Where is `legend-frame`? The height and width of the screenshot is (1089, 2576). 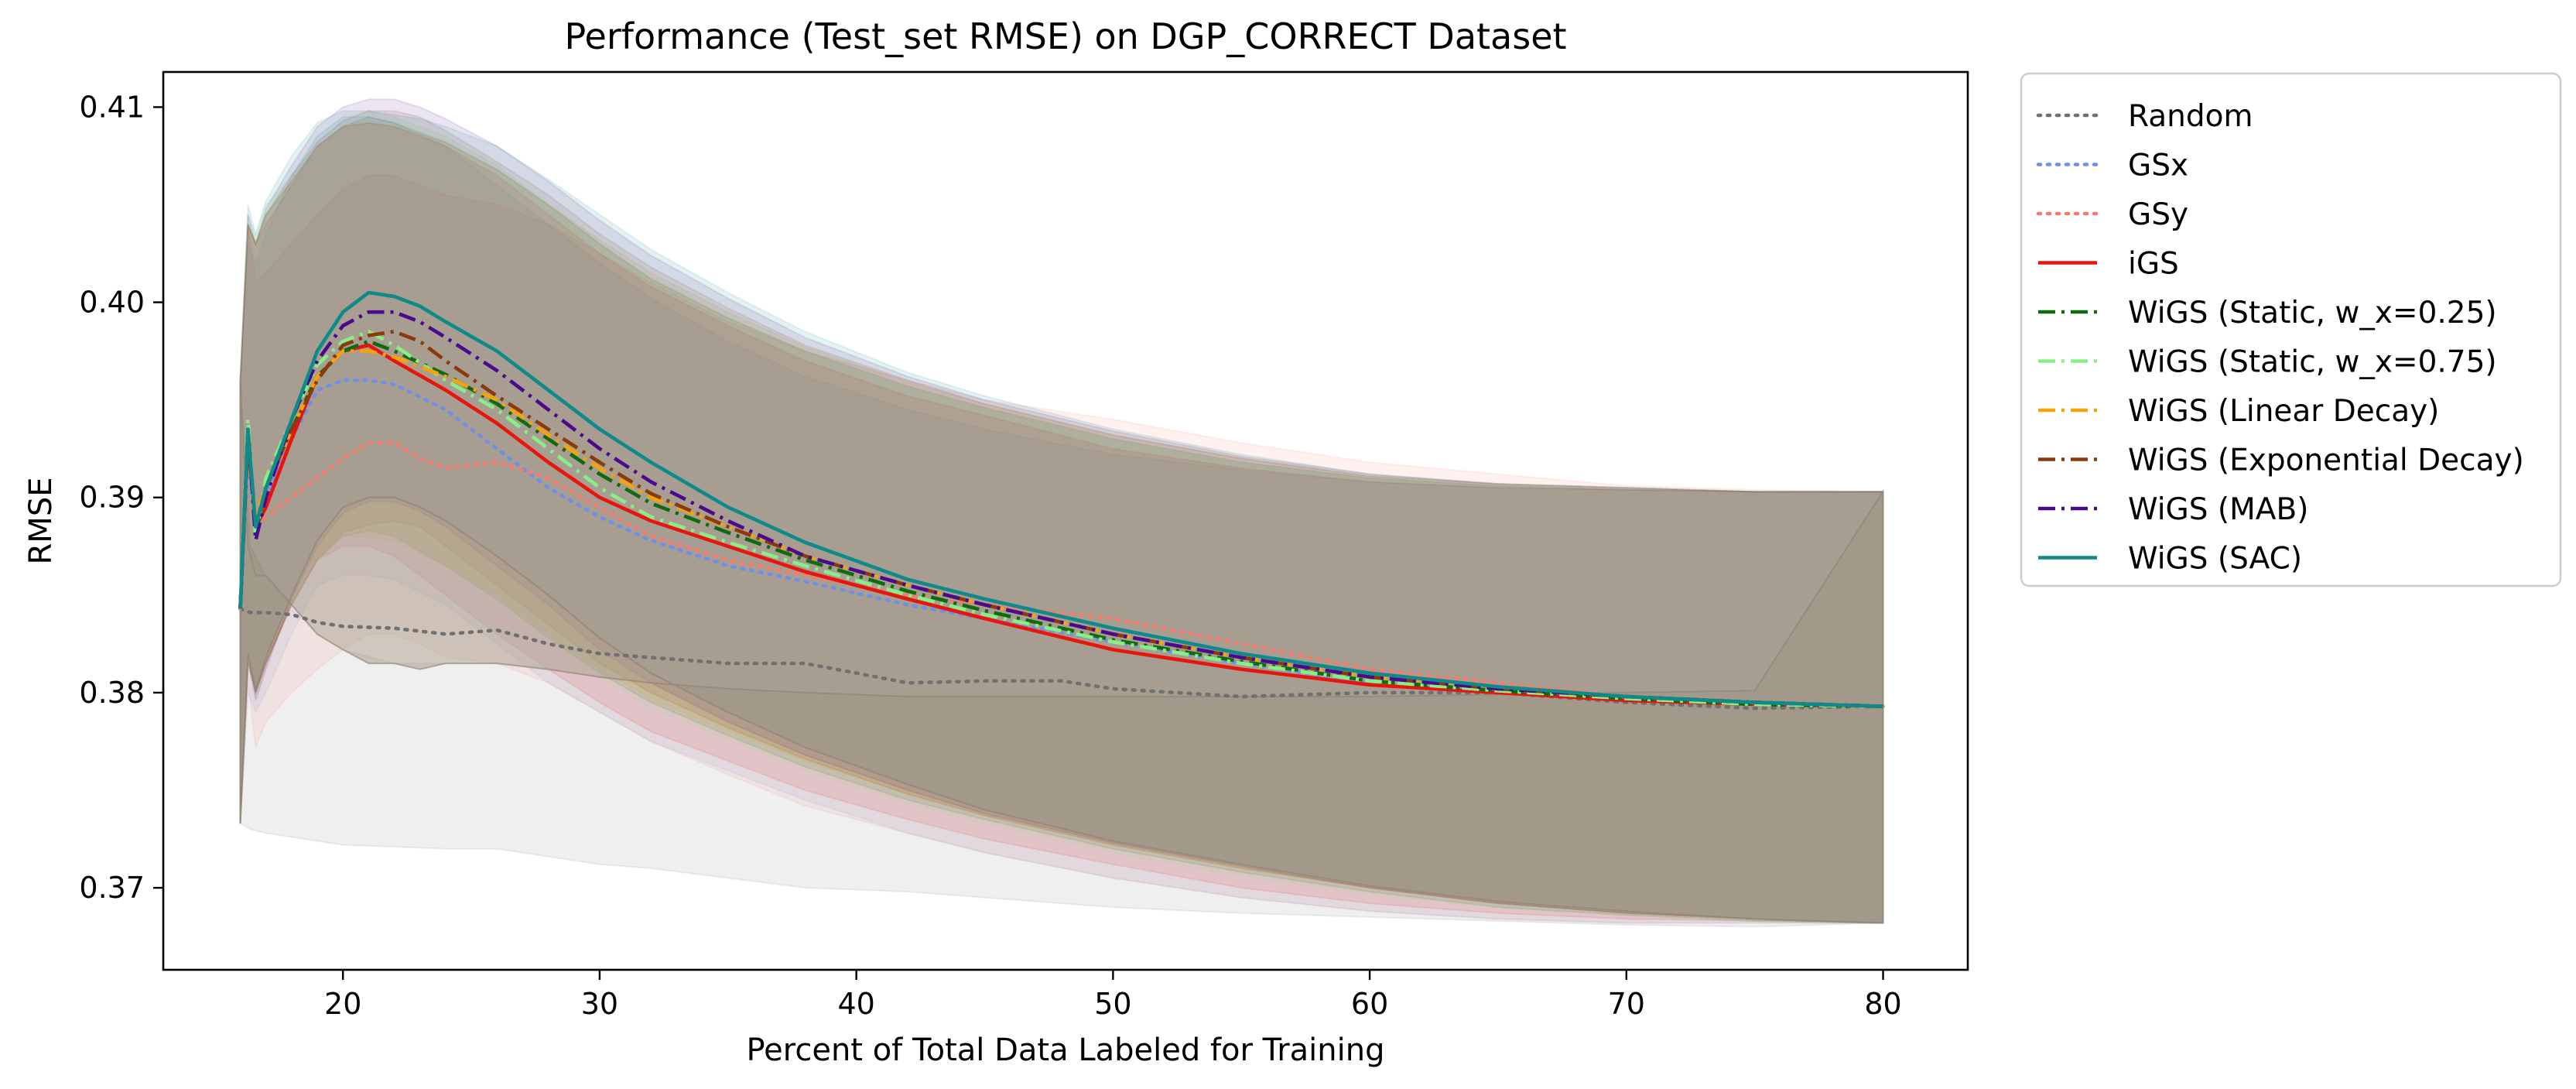 legend-frame is located at coordinates (2291, 329).